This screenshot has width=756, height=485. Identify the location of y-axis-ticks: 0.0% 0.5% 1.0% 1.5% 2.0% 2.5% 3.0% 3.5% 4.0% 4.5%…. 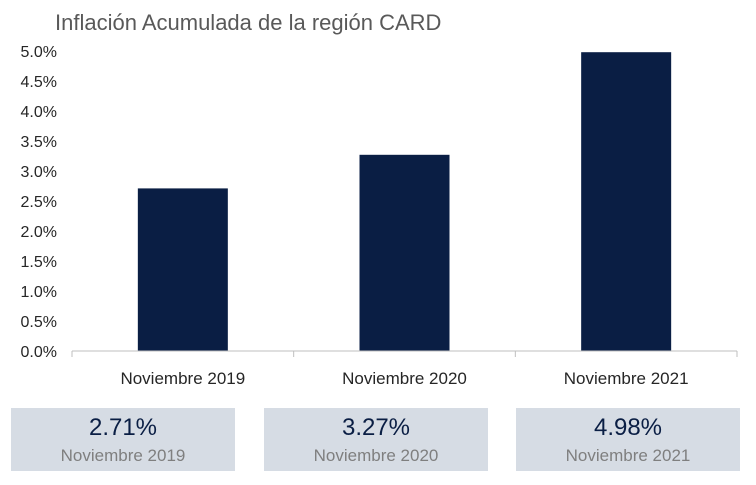
(39, 202).